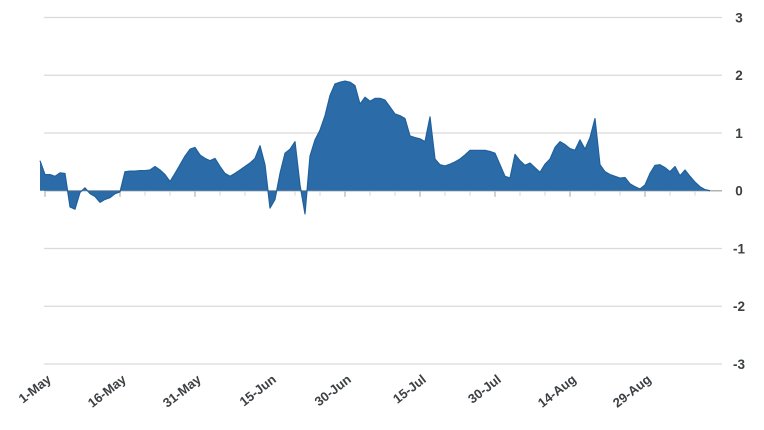  What do you see at coordinates (739, 248) in the screenshot?
I see `y-tick-label: -1` at bounding box center [739, 248].